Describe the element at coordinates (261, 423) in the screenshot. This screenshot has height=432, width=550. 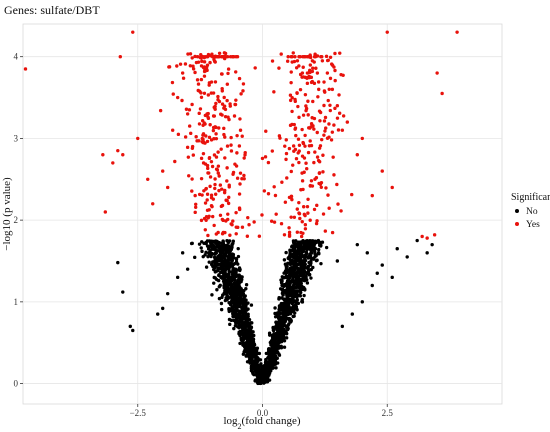
I see `x-axis-label: log2(fold change)` at that location.